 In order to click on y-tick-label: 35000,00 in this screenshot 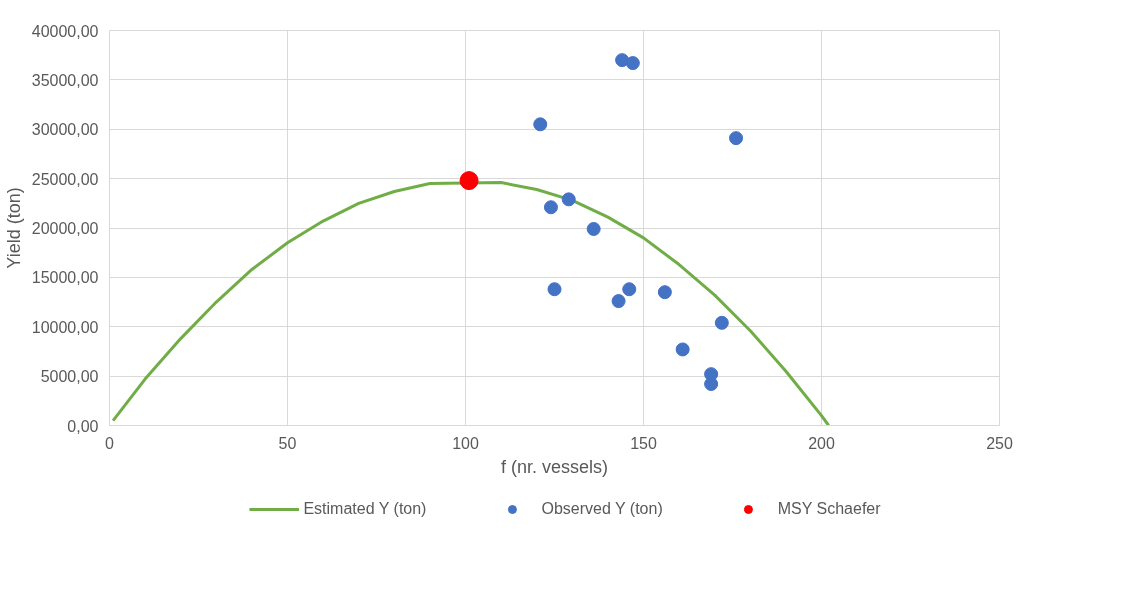, I will do `click(65, 80)`.